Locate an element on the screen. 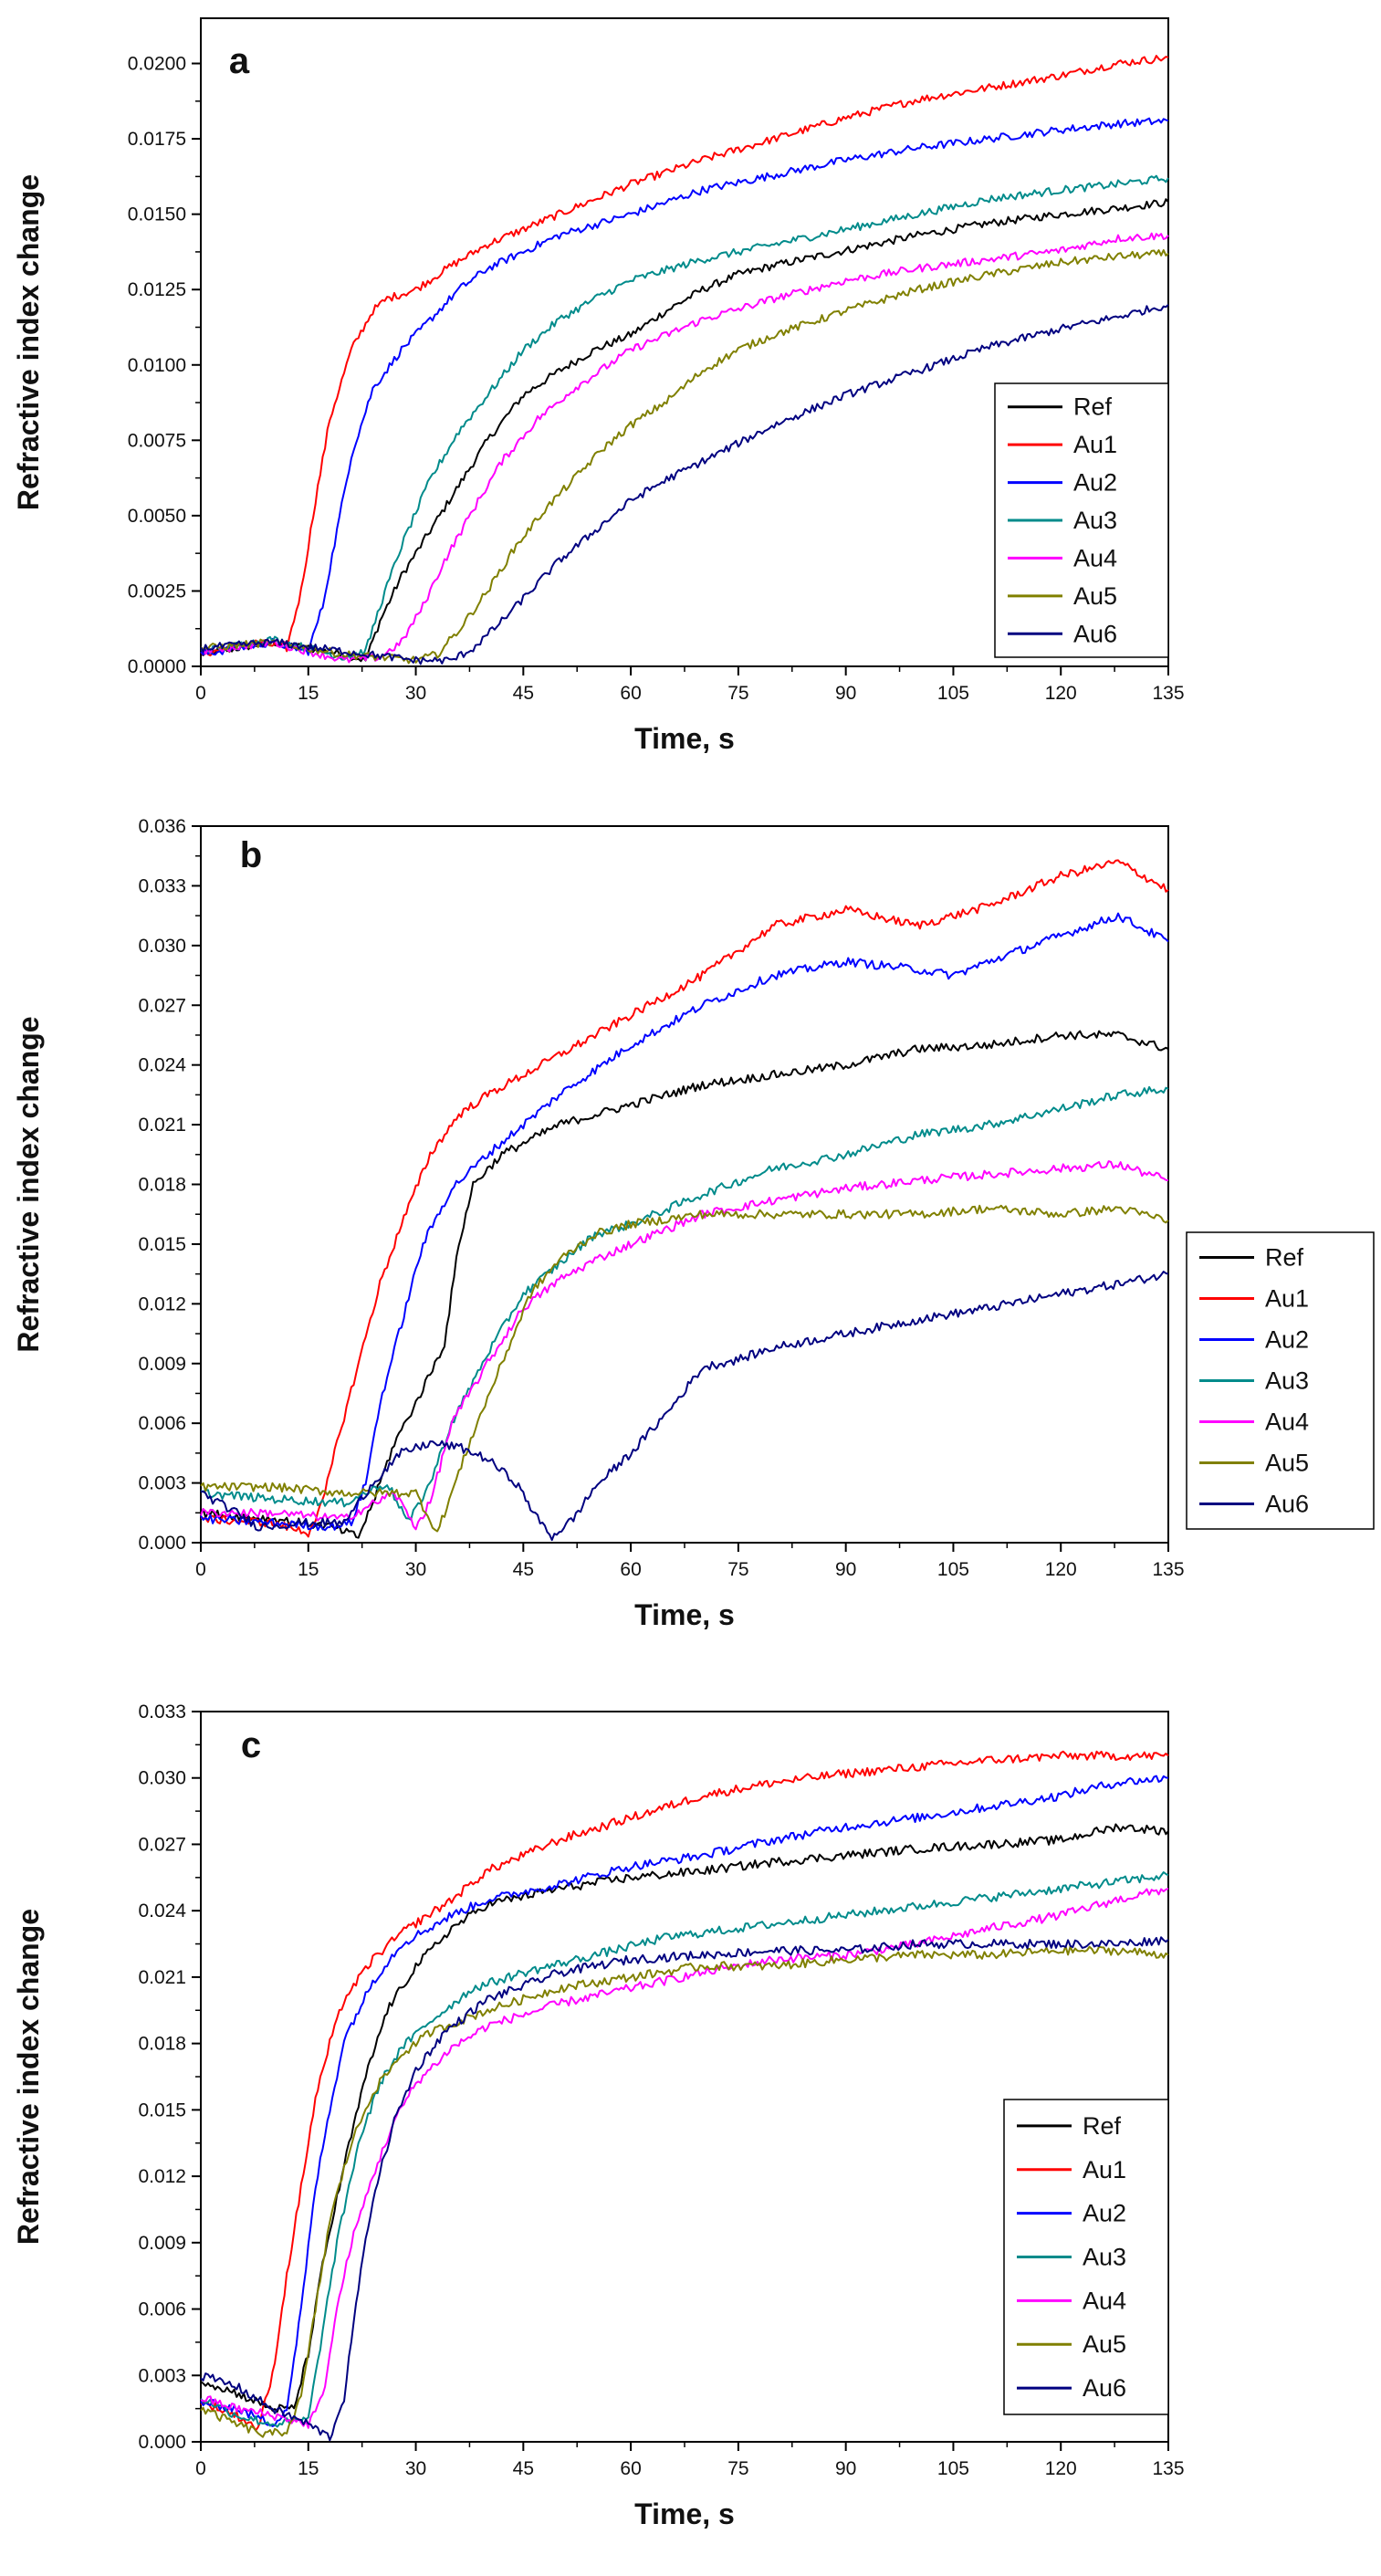 The height and width of the screenshot is (2576, 1381). y-tick-label: 0.036 is located at coordinates (162, 827).